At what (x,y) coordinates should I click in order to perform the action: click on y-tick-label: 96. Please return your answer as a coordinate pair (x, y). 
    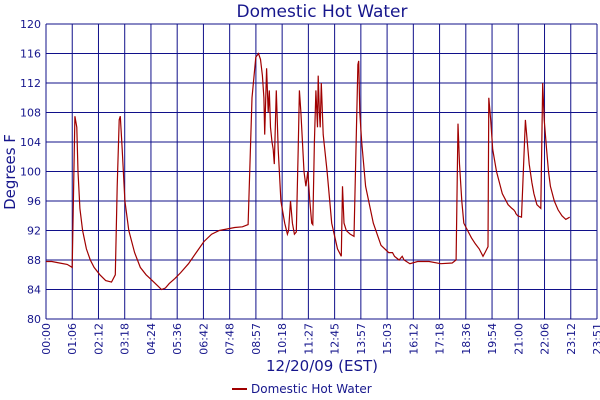
    Looking at the image, I should click on (34, 201).